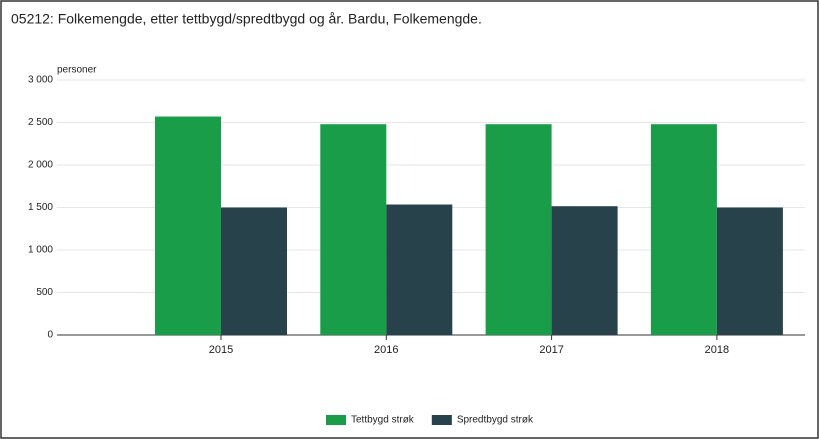  I want to click on y-tick-label: 2 000, so click(40, 165).